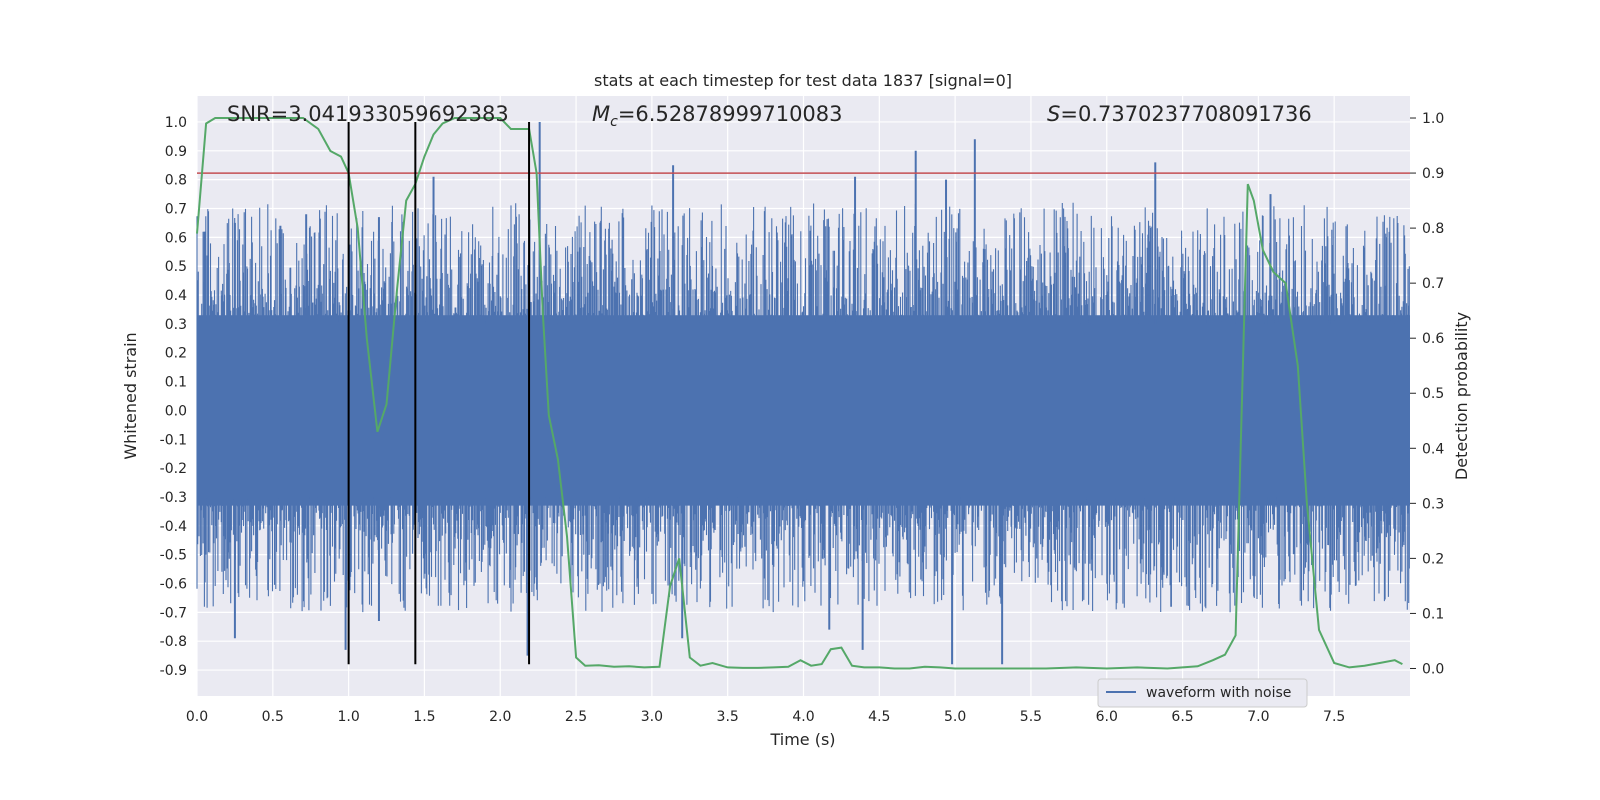 The width and height of the screenshot is (1600, 800). I want to click on mc-annotation: Mc=6.52878999710083, so click(717, 116).